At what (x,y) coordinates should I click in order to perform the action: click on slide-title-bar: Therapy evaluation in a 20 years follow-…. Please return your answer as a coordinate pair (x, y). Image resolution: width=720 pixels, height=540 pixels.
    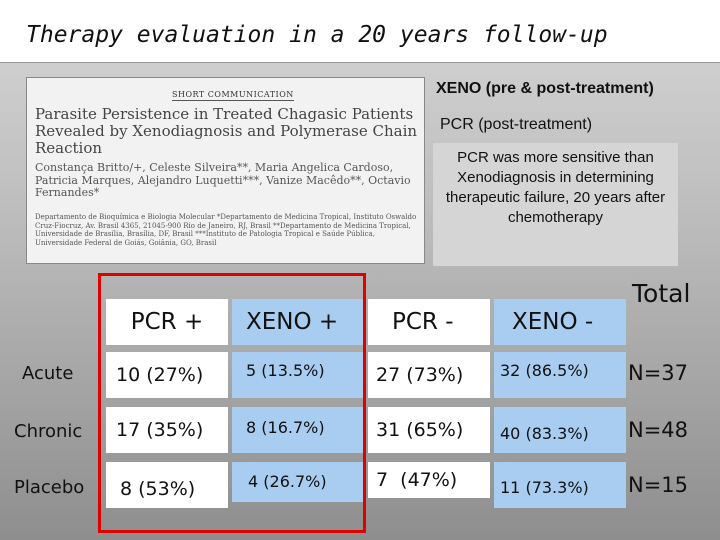
    Looking at the image, I should click on (360, 31).